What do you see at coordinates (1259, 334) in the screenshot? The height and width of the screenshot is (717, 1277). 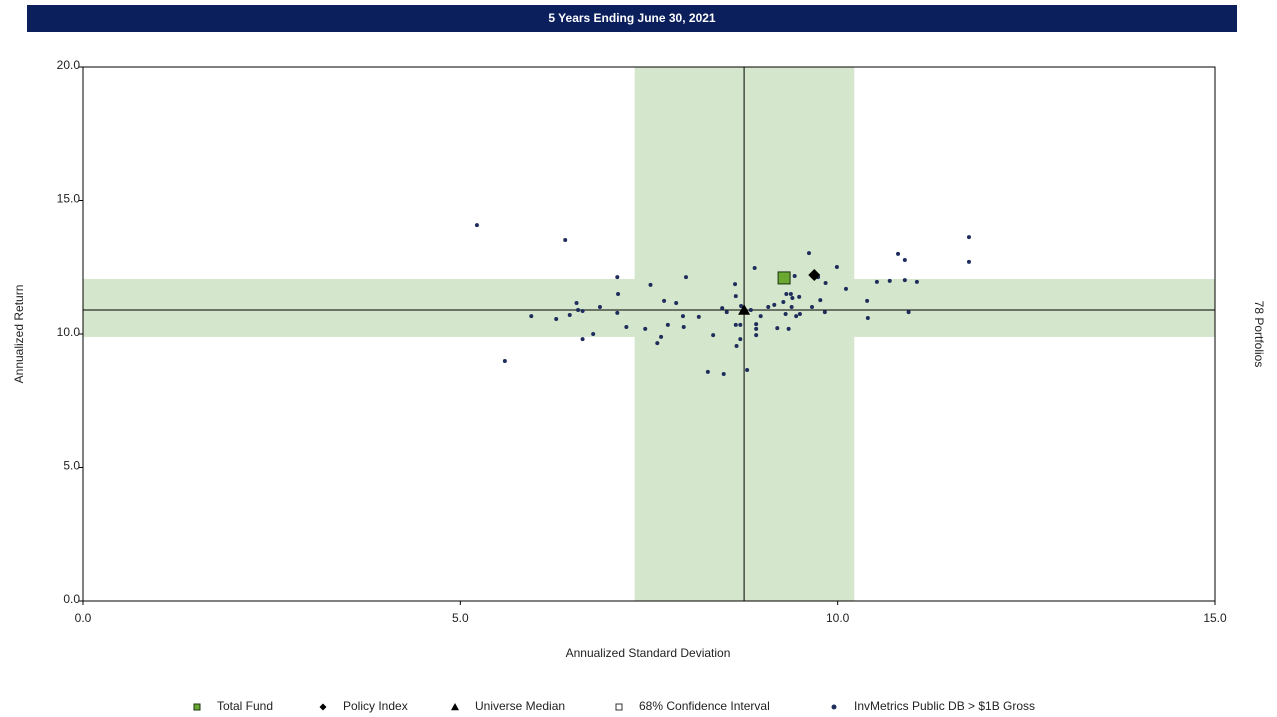 I see `side-label: 78 Portfolios` at bounding box center [1259, 334].